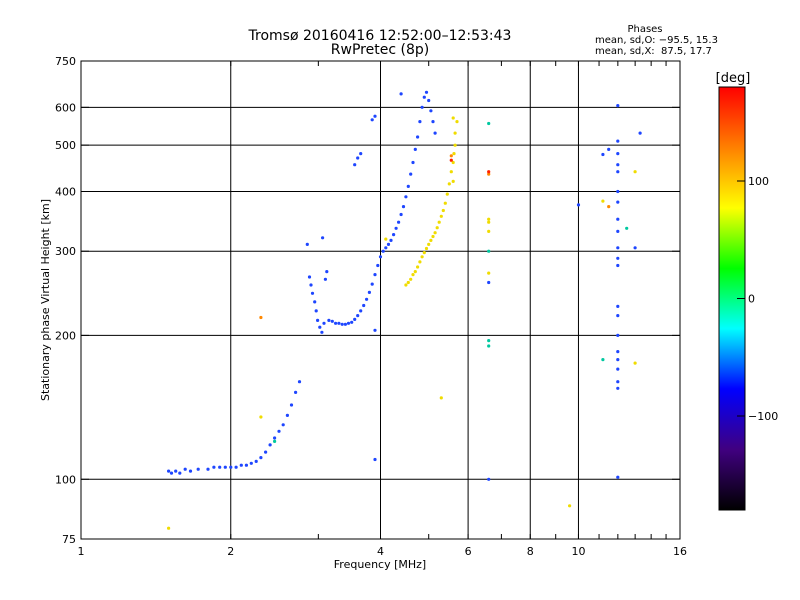 This screenshot has height=600, width=800. Describe the element at coordinates (380, 564) in the screenshot. I see `x-axis-label: Frequency [MHz]` at that location.